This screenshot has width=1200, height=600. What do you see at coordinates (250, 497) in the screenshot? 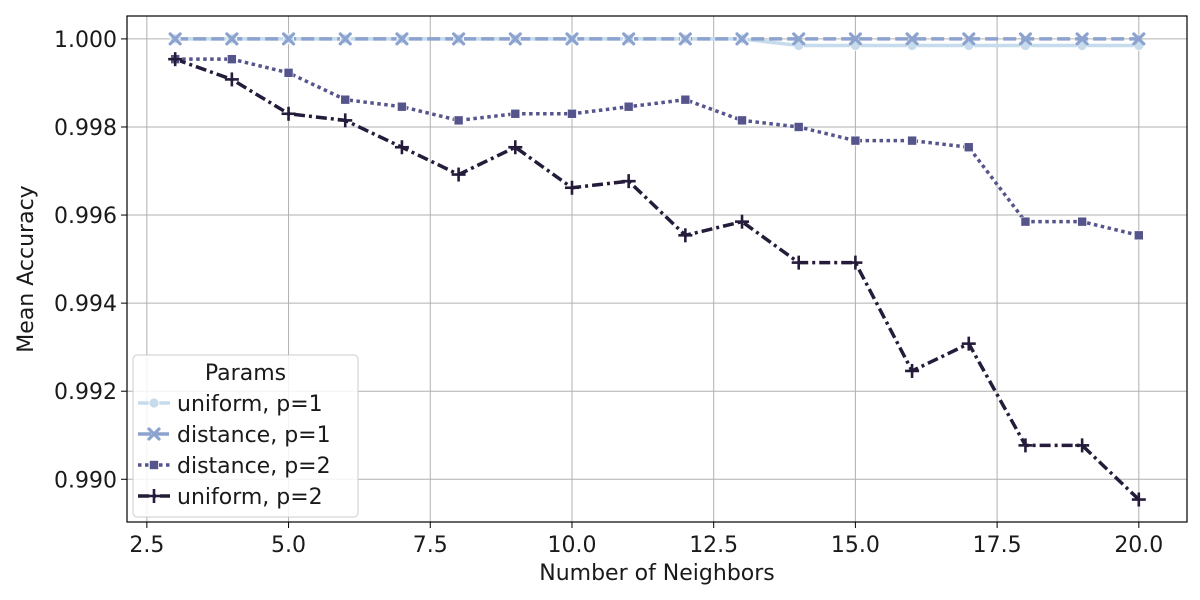
I see `legend-label: uniform, p=2` at bounding box center [250, 497].